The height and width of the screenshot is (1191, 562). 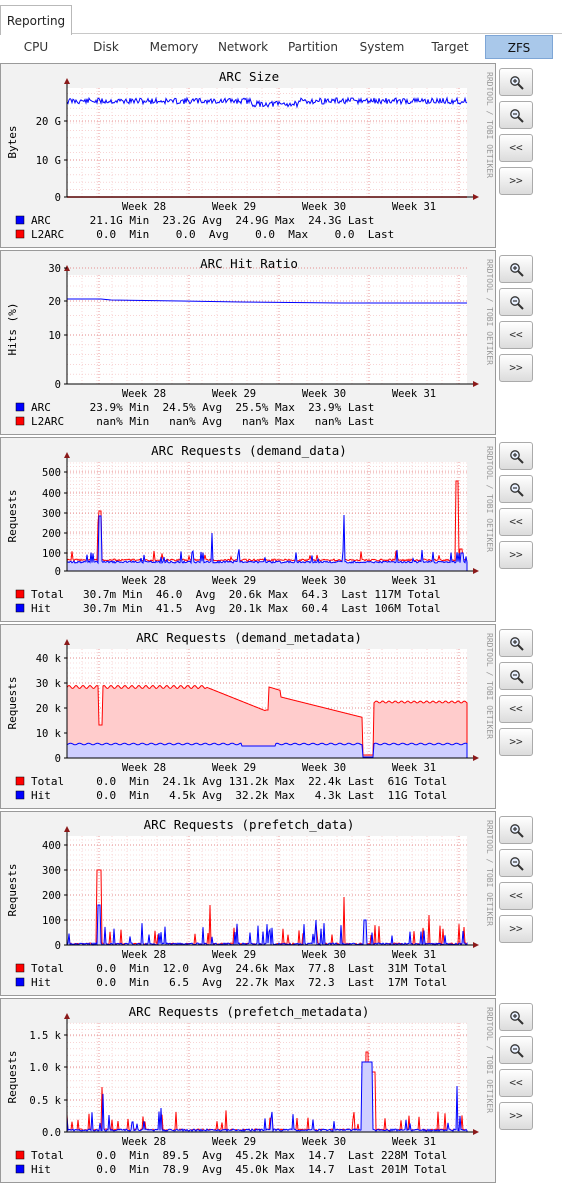 I want to click on y-axis-label: Bytes, so click(x=12, y=141).